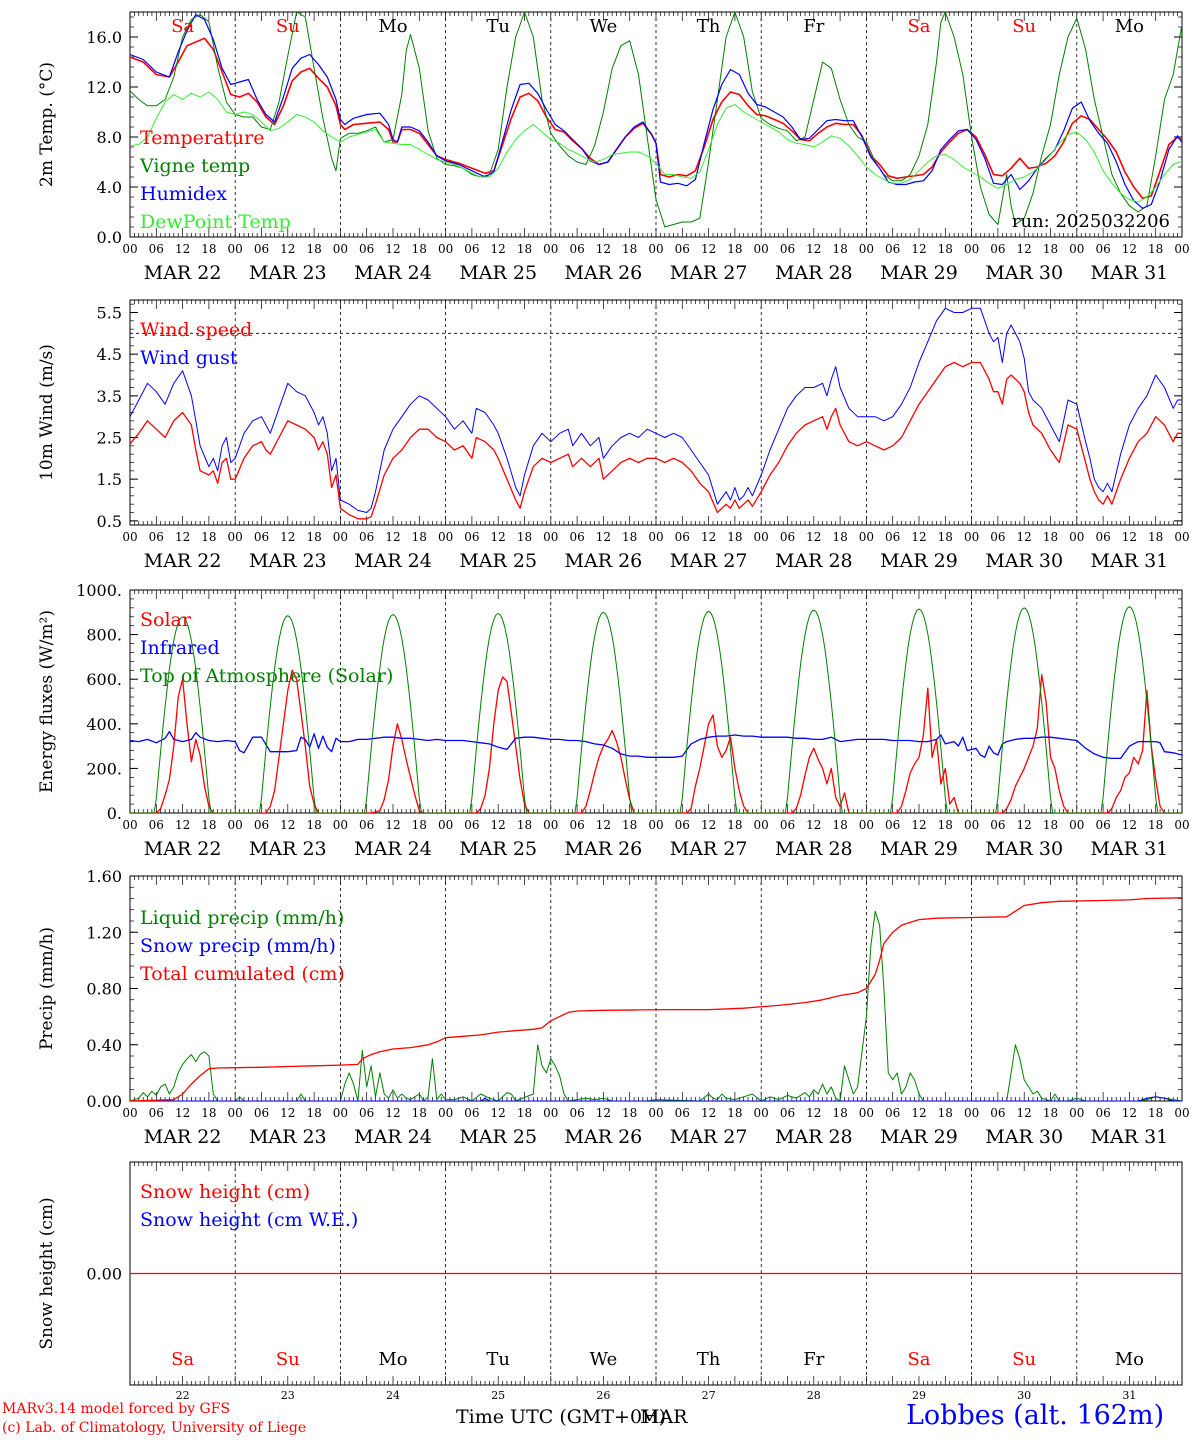 The height and width of the screenshot is (1440, 1194). Describe the element at coordinates (1035, 1415) in the screenshot. I see `station-name: Lobbes (alt. 162m)` at that location.